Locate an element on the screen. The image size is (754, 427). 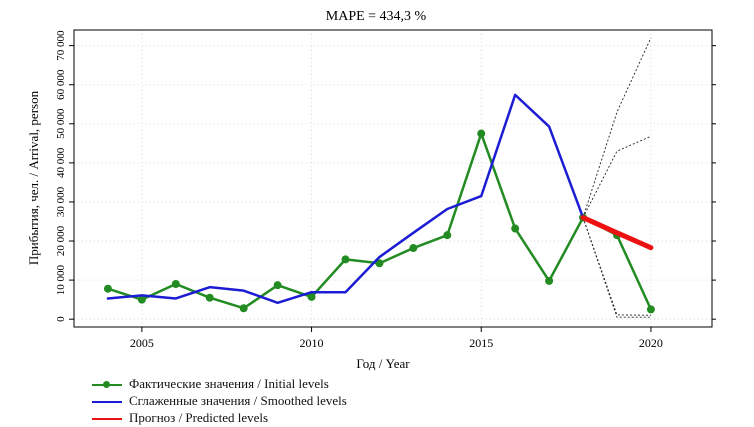
y-tick-label-0: 0 is located at coordinates (61, 319).